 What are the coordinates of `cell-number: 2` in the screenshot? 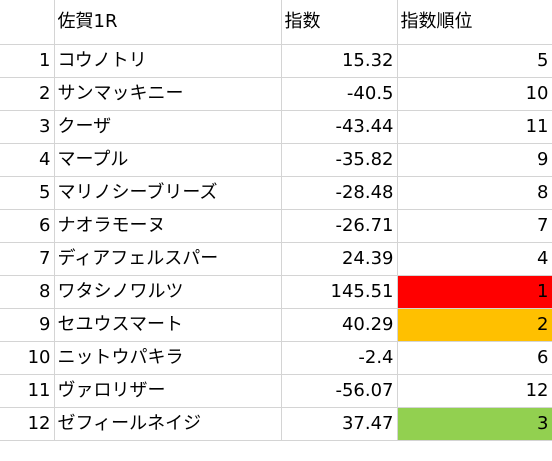 It's located at (27, 94).